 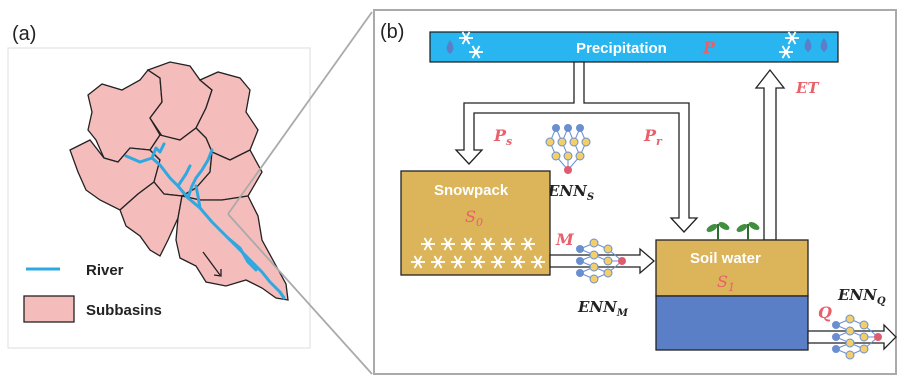 I want to click on snowpack-label: Snowpack, so click(x=471, y=190).